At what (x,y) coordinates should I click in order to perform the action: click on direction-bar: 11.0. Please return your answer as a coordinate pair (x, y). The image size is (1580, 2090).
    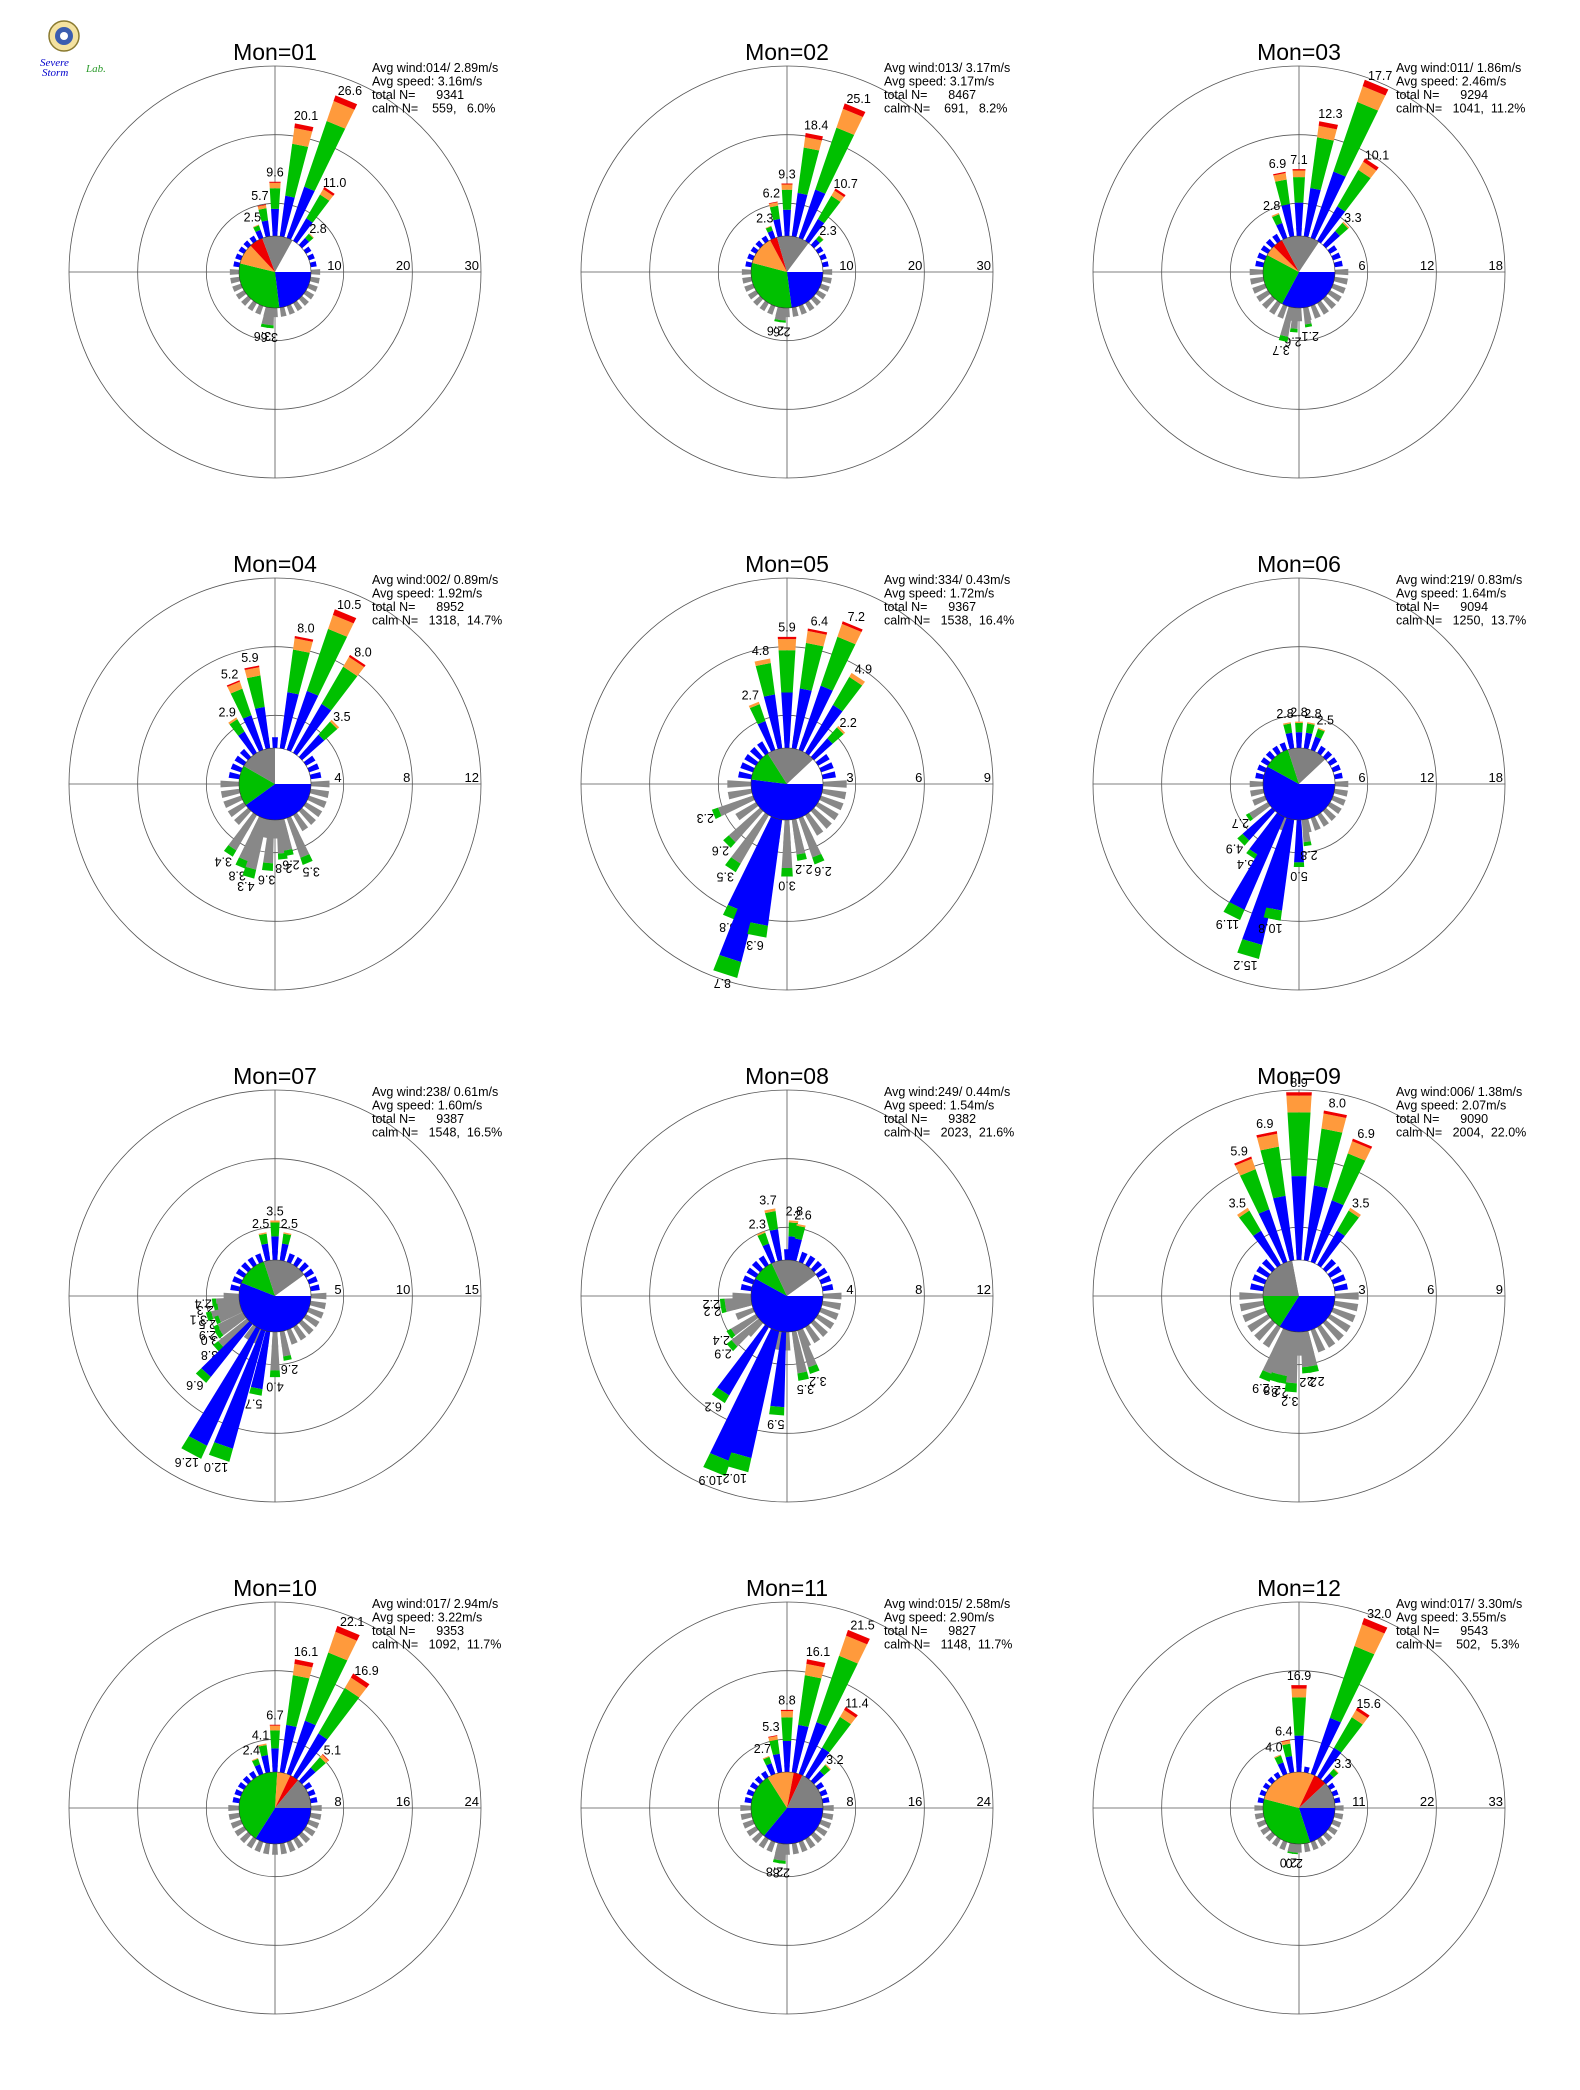
    Looking at the image, I should click on (319, 210).